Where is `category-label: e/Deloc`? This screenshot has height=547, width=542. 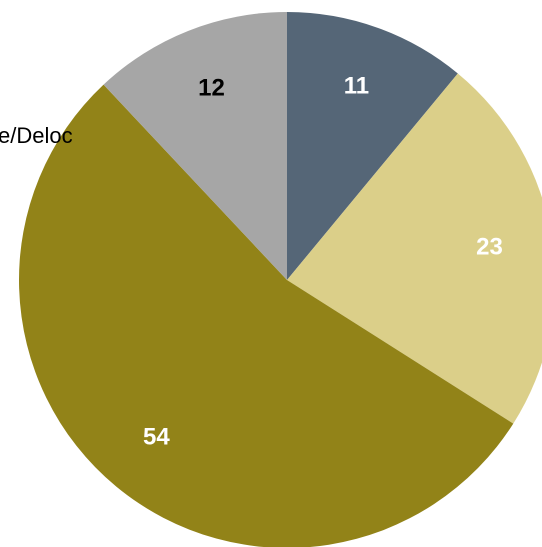 category-label: e/Deloc is located at coordinates (36, 135).